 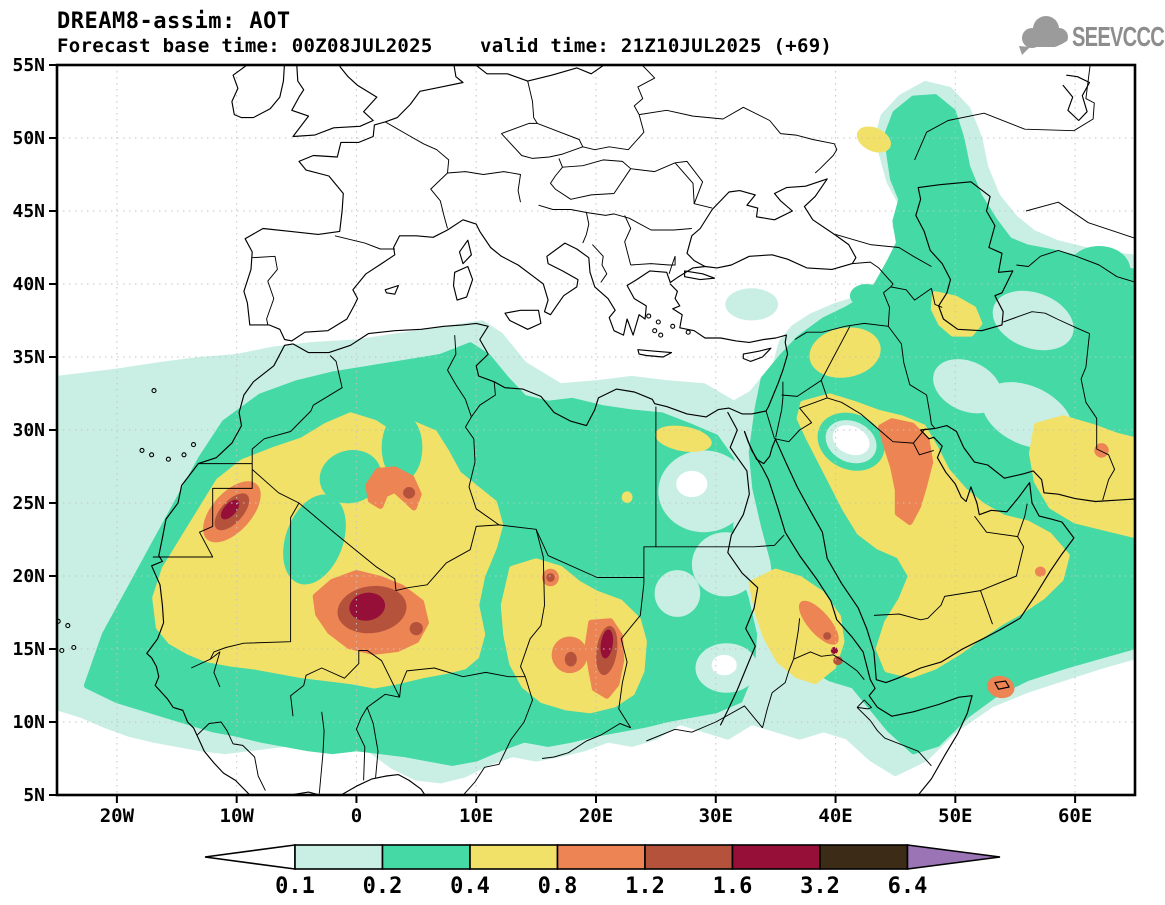 I want to click on x-axis-label: 10E, so click(x=476, y=816).